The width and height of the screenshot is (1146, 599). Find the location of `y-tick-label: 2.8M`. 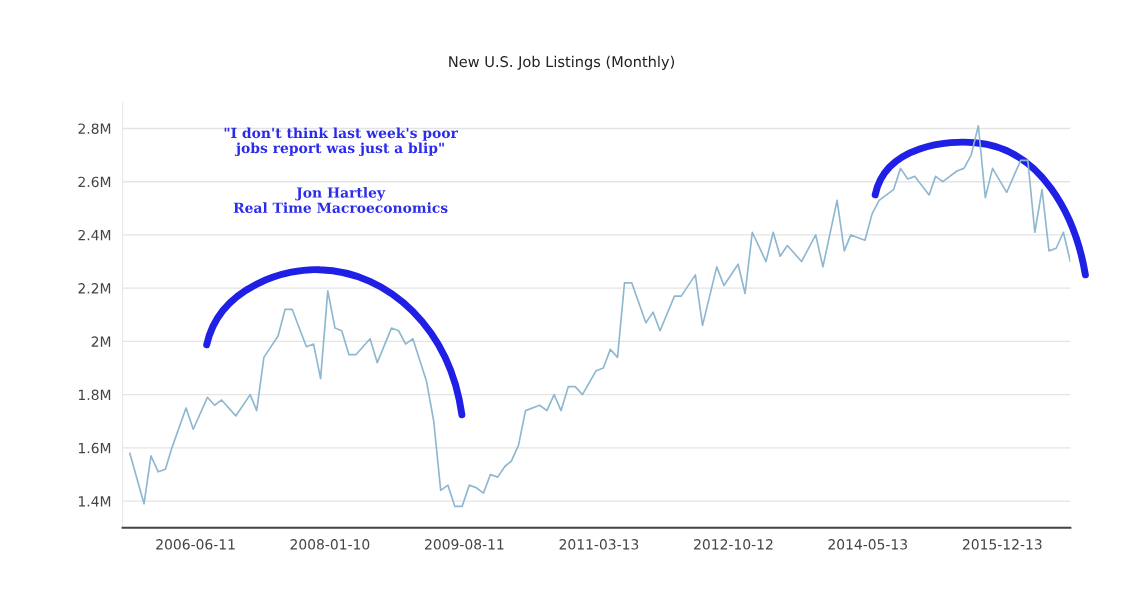

y-tick-label: 2.8M is located at coordinates (94, 128).